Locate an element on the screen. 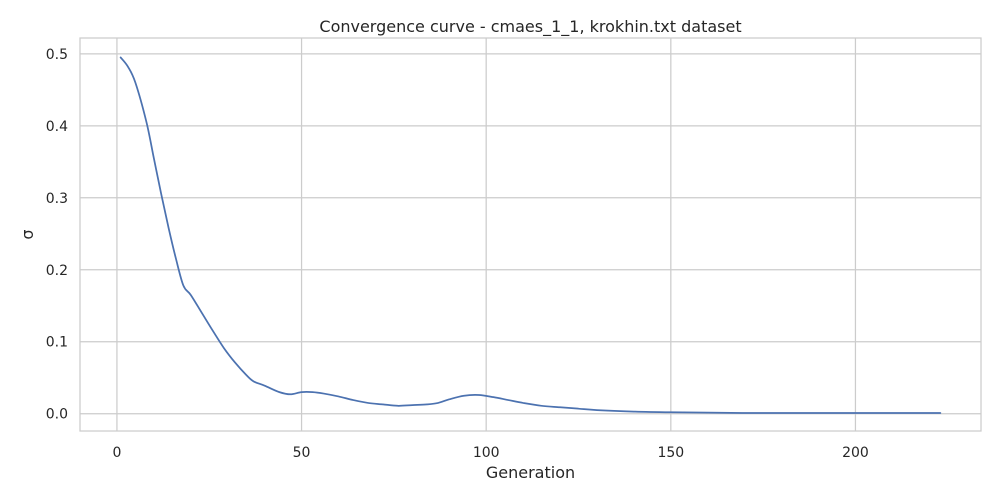  x-tick-label: 200 is located at coordinates (855, 453).